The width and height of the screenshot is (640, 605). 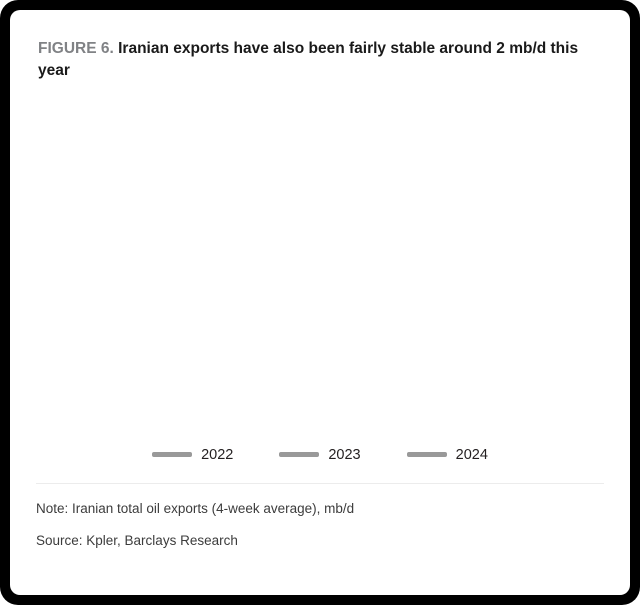 I want to click on chart-legend: 2022 2023 2024, so click(x=320, y=455).